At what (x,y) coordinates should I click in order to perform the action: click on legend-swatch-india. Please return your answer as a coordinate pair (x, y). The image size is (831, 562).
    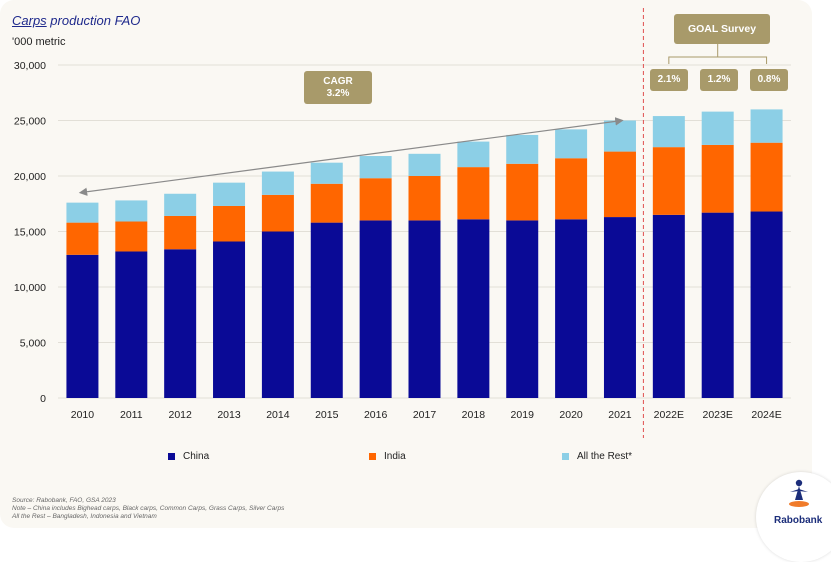
    Looking at the image, I should click on (372, 456).